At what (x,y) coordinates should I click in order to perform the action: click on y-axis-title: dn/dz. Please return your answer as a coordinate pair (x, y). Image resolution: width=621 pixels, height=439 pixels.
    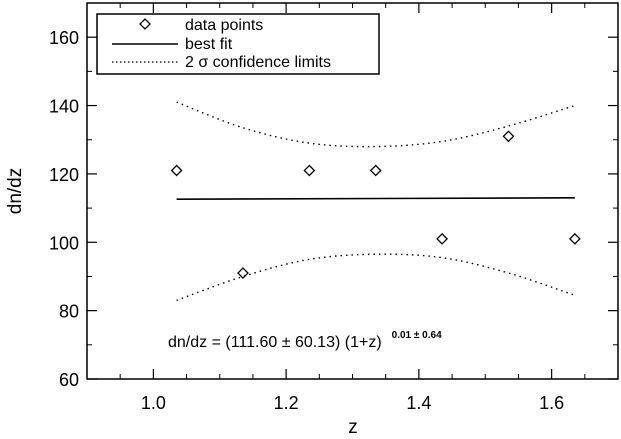
    Looking at the image, I should click on (15, 191).